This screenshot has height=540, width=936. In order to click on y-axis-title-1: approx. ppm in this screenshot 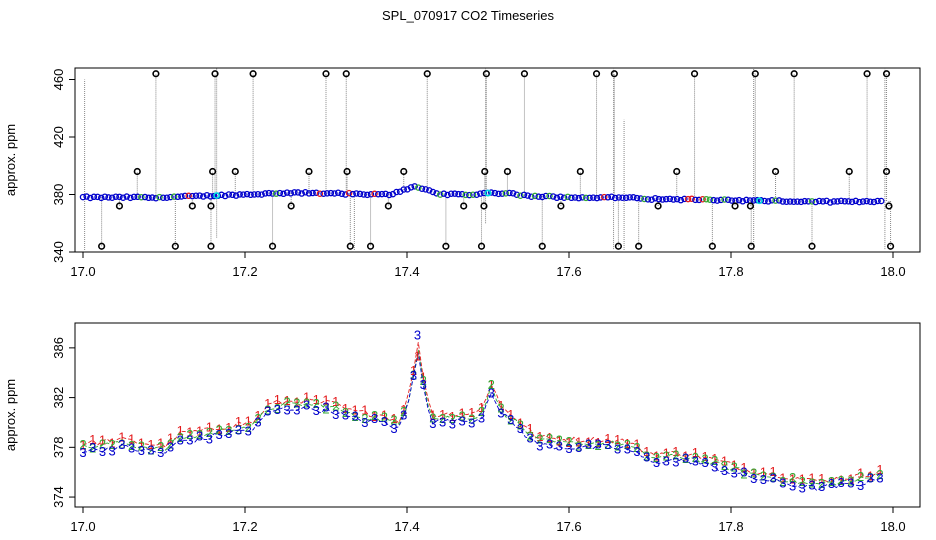, I will do `click(10, 415)`.